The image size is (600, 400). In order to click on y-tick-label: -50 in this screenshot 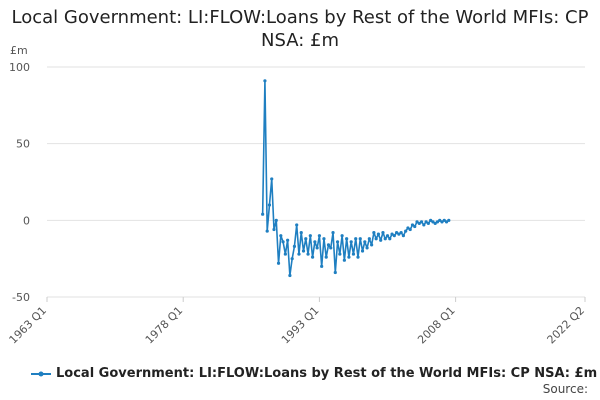, I will do `click(21, 297)`.